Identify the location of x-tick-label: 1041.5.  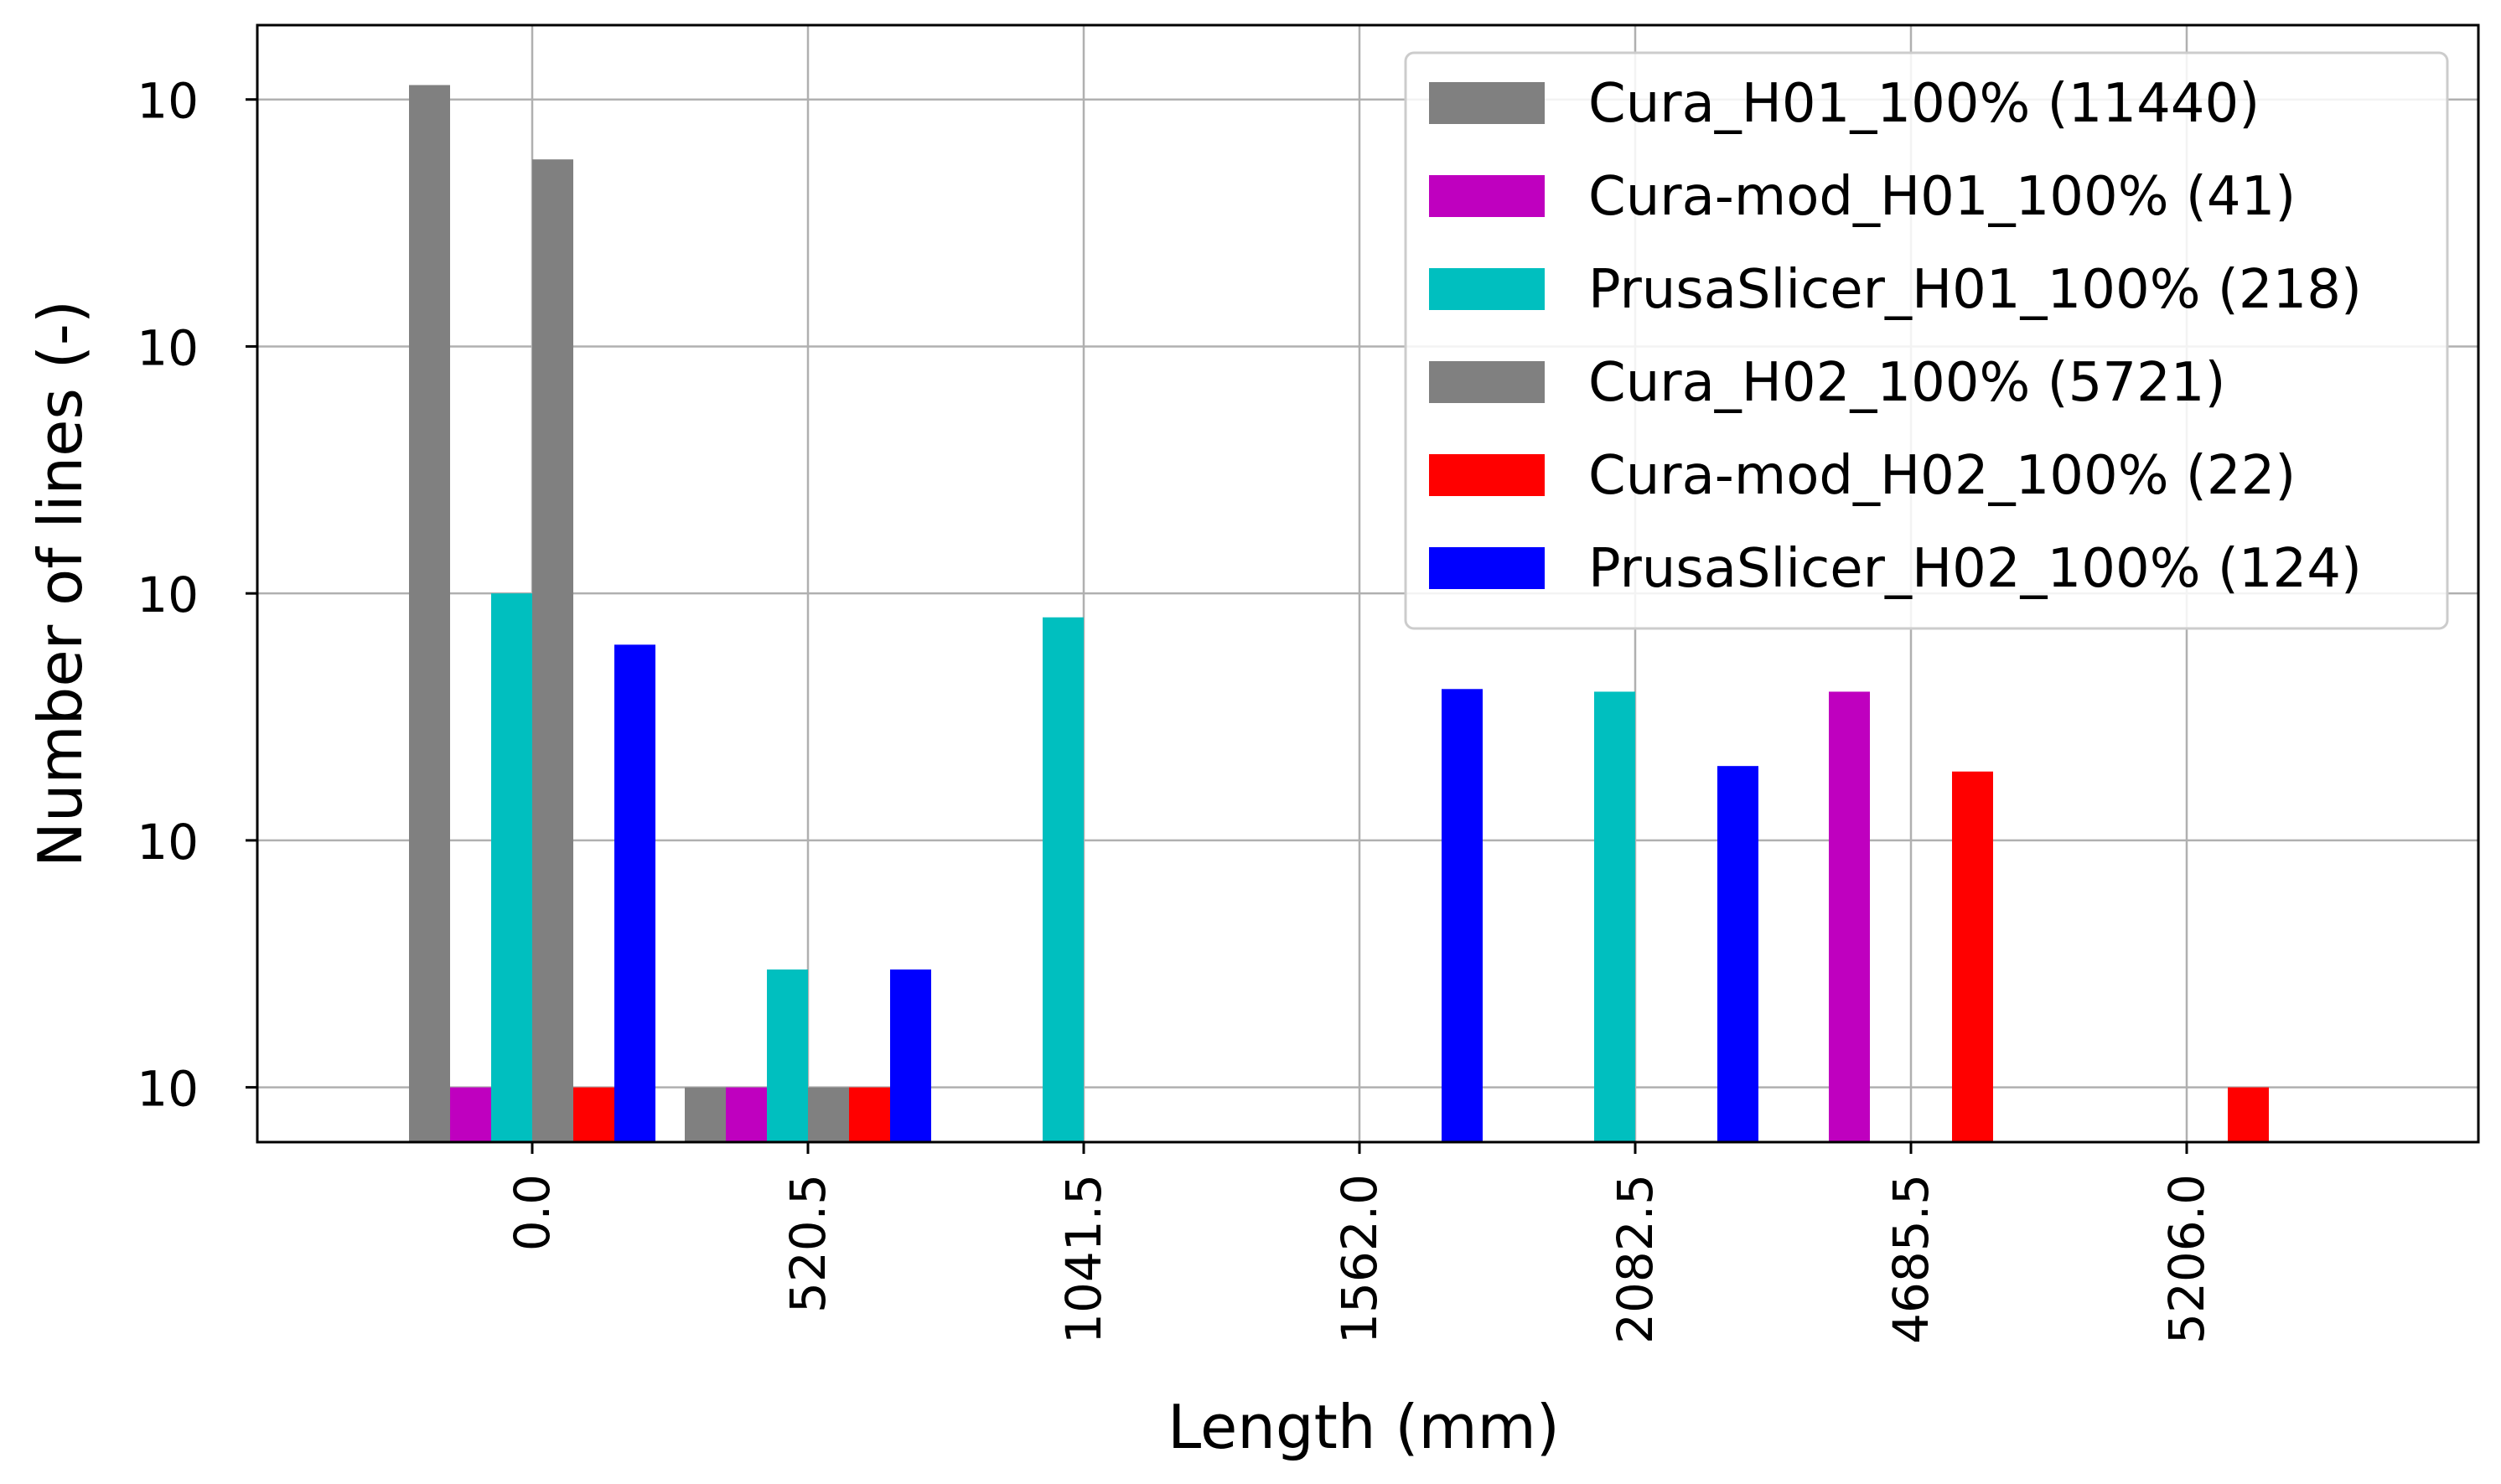
(1083, 1259).